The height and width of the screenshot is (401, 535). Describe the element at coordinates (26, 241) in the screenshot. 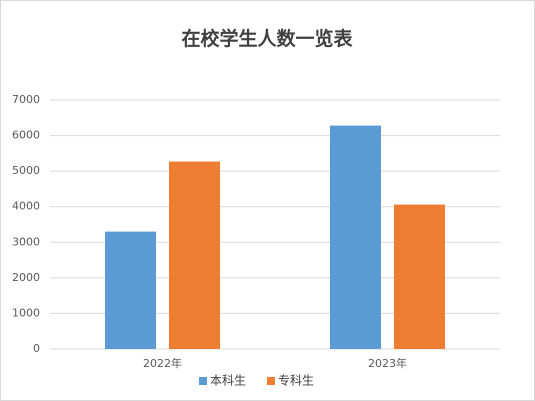

I see `y-tick-label: 3000` at that location.